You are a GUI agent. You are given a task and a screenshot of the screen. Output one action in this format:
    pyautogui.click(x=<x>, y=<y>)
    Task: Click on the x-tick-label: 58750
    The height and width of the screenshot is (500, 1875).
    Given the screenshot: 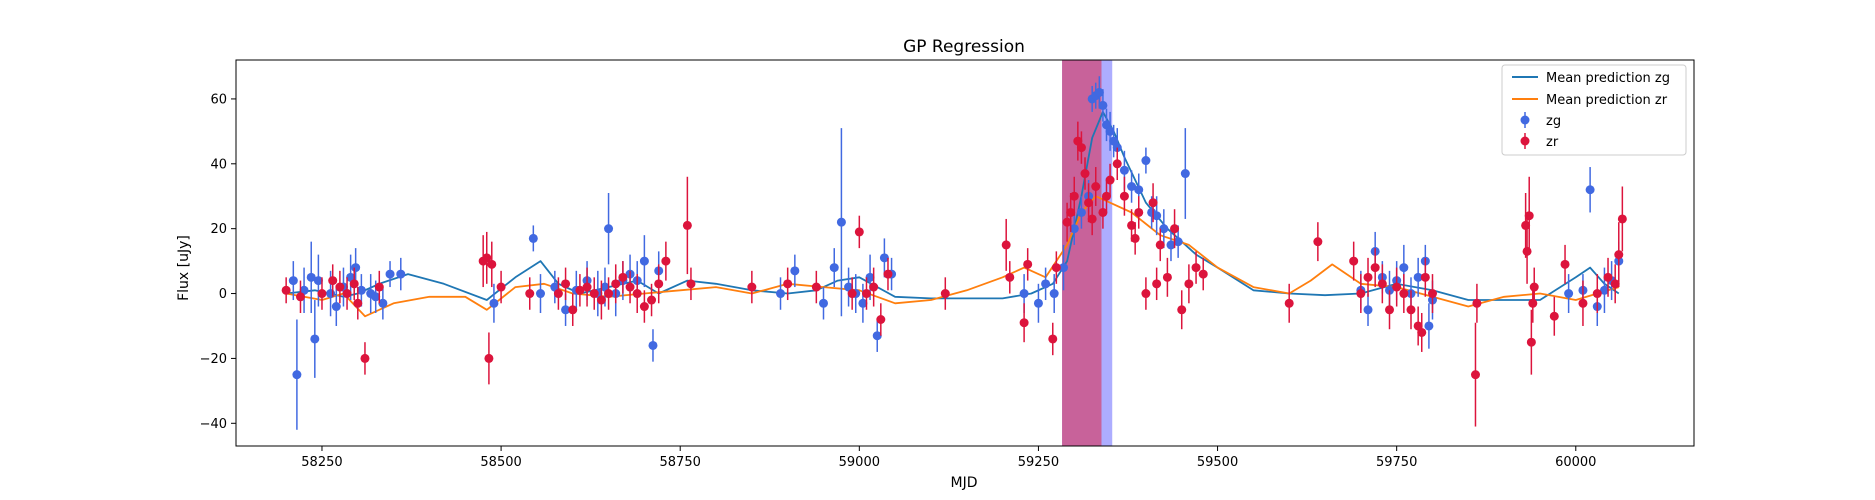 What is the action you would take?
    pyautogui.click(x=680, y=462)
    